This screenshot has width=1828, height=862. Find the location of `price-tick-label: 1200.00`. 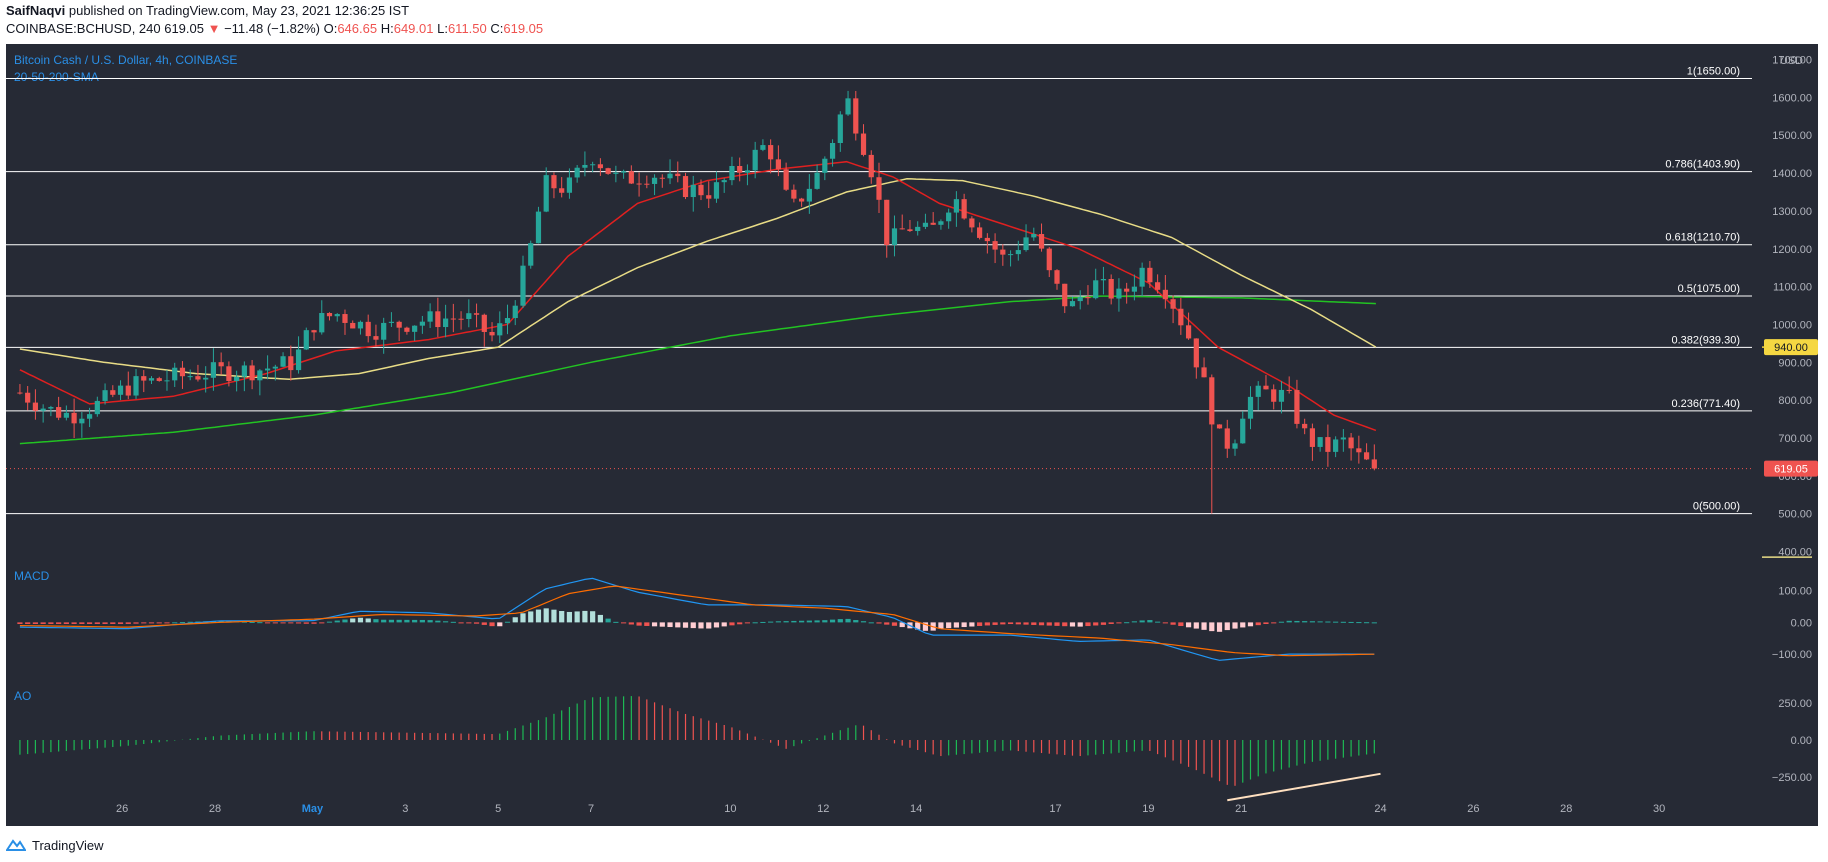

price-tick-label: 1200.00 is located at coordinates (1792, 250).